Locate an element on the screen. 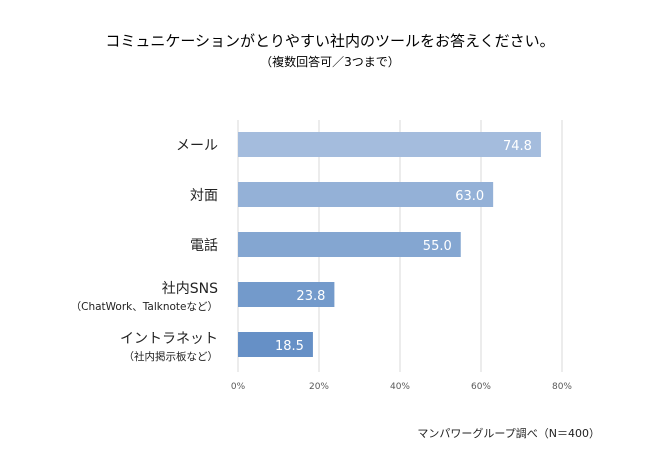 This screenshot has width=660, height=467. x-tick-label: 80% is located at coordinates (562, 387).